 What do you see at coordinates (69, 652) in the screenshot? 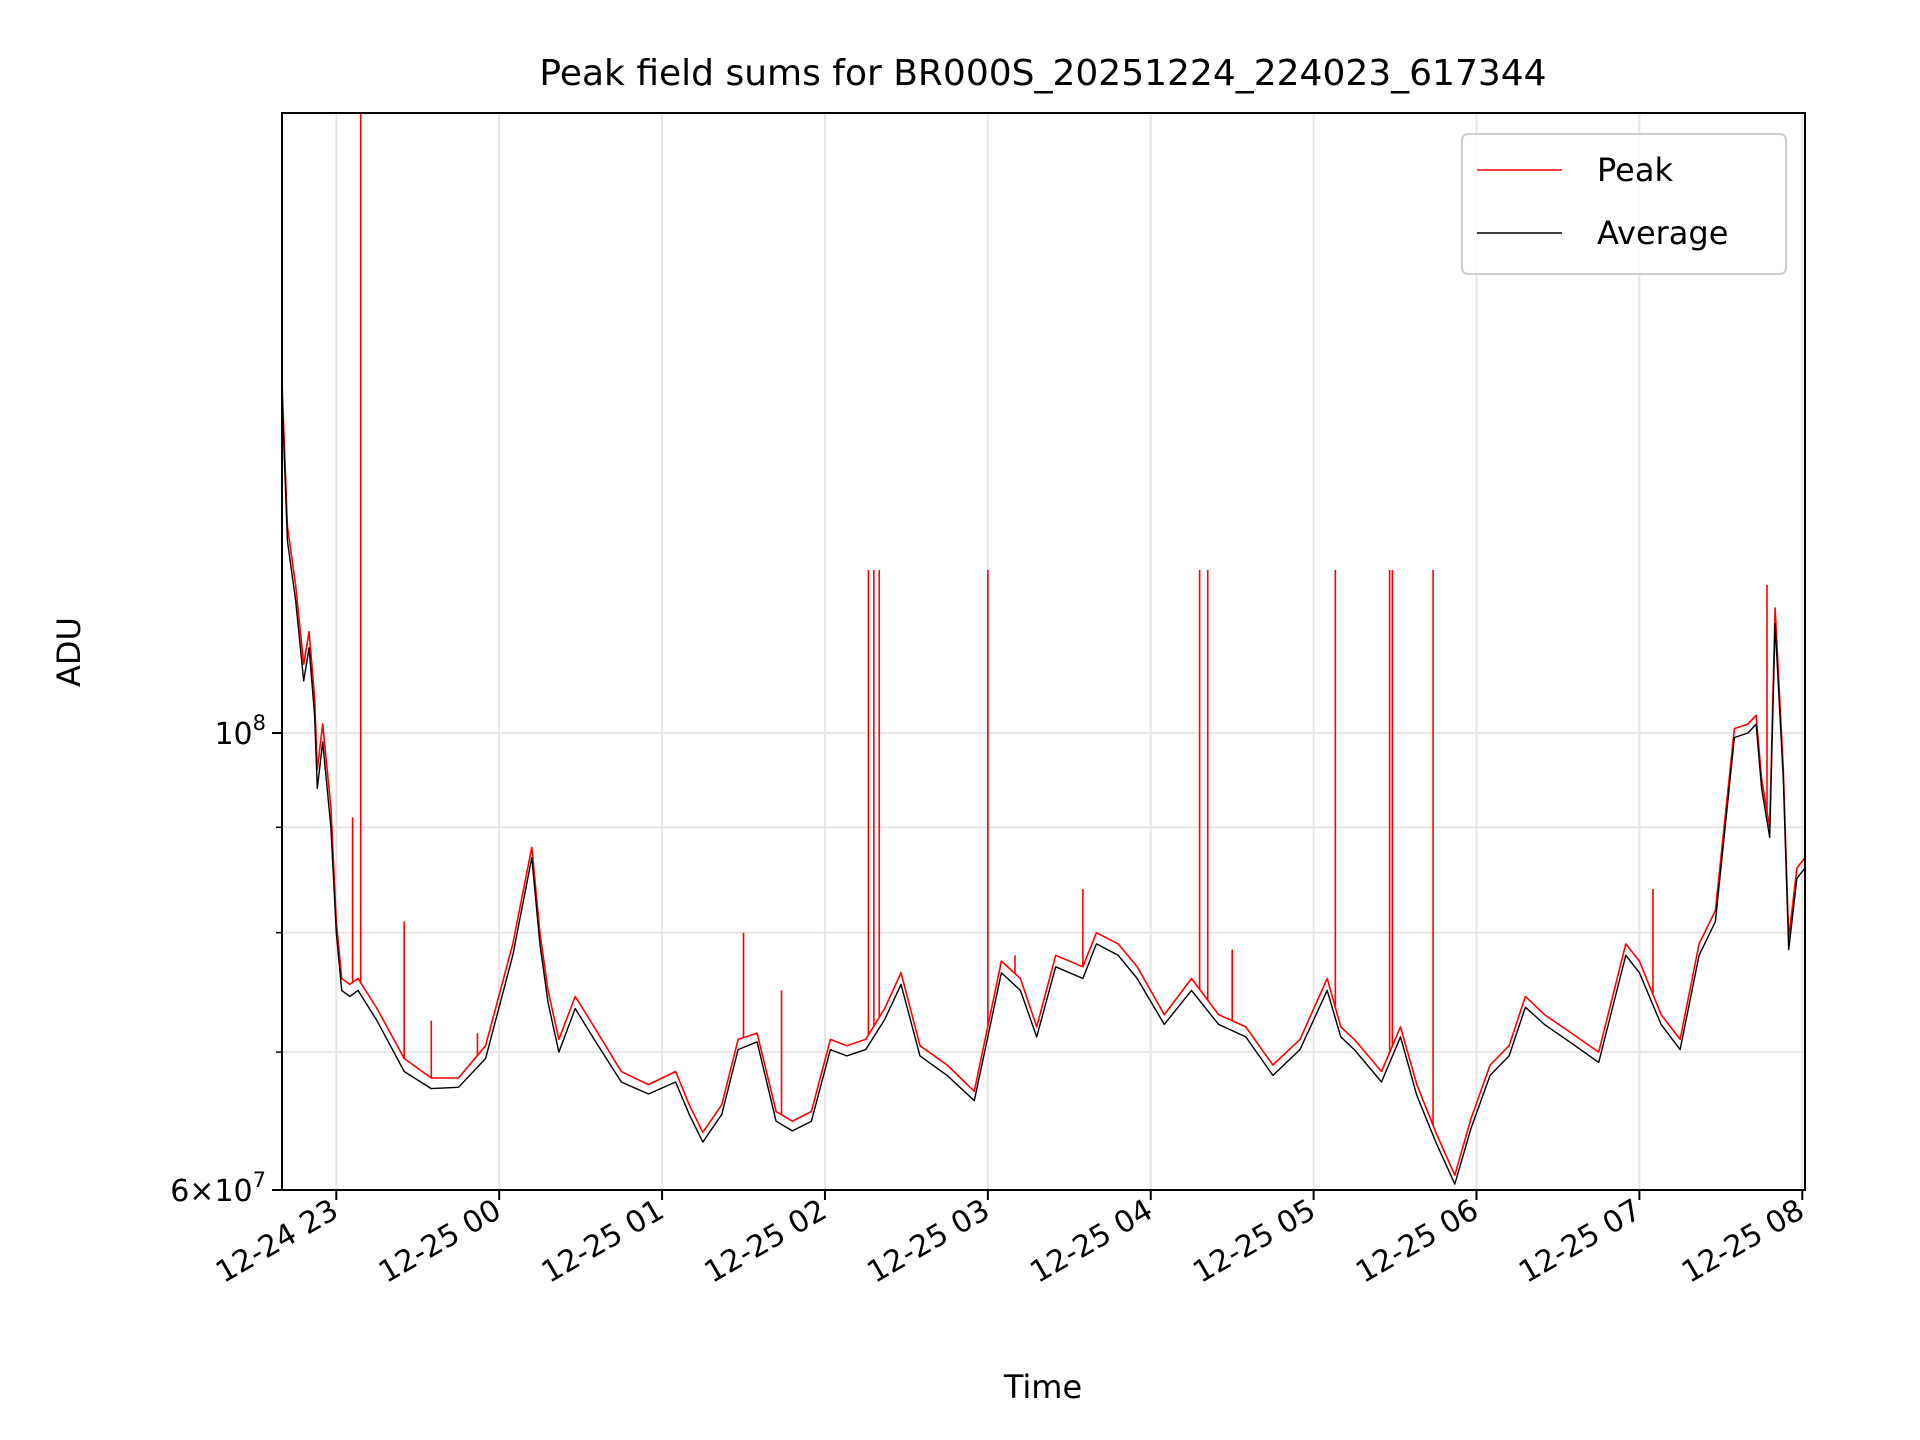
I see `y-axis-label: ADU` at bounding box center [69, 652].